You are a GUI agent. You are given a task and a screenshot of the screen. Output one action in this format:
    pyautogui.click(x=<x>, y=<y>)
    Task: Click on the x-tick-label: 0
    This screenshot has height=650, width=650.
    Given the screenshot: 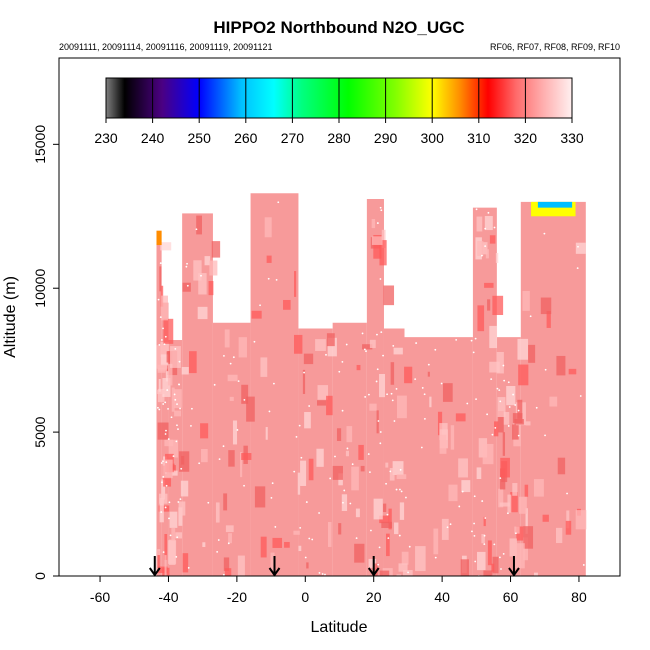 What is the action you would take?
    pyautogui.click(x=305, y=597)
    